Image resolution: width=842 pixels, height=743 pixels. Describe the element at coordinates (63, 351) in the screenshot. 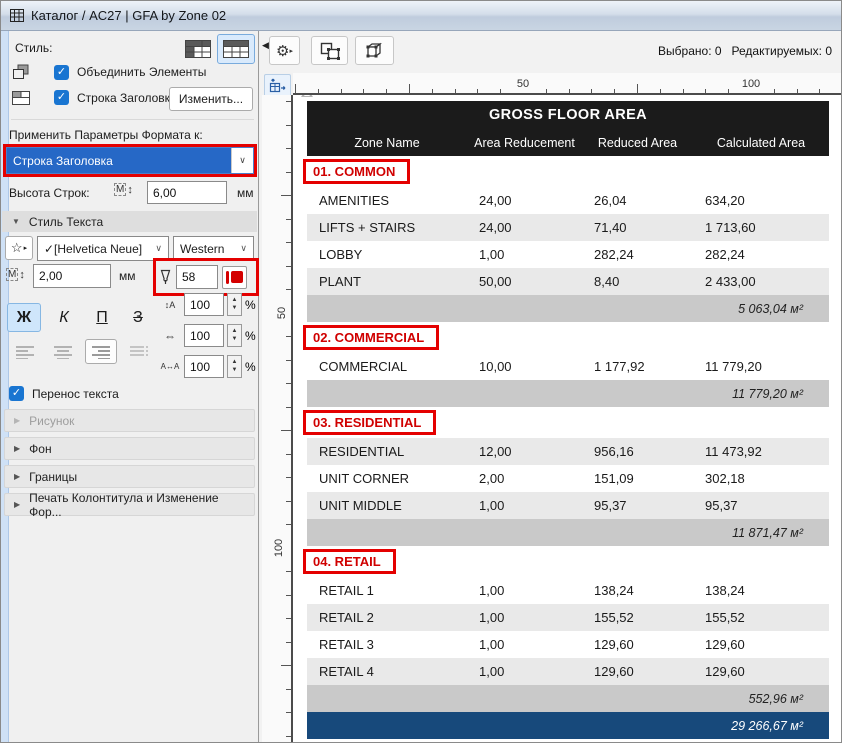

I see `align-center-button` at that location.